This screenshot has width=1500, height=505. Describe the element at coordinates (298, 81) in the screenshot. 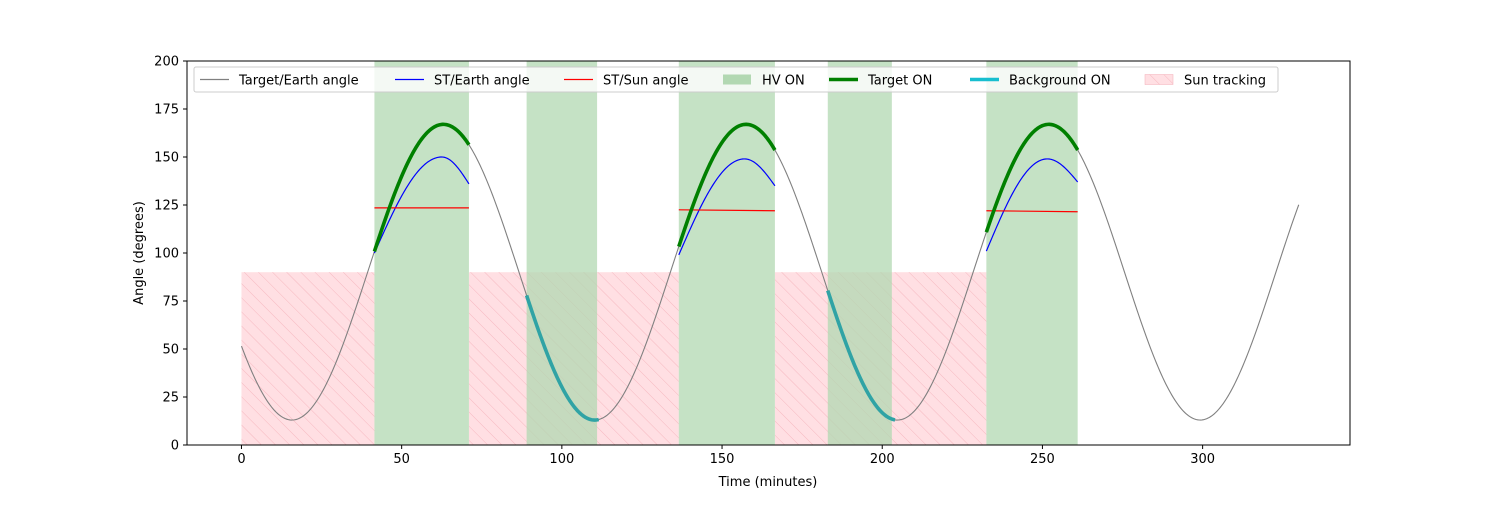

I see `legend-label-target-earth-angle: Target/Earth angle` at that location.